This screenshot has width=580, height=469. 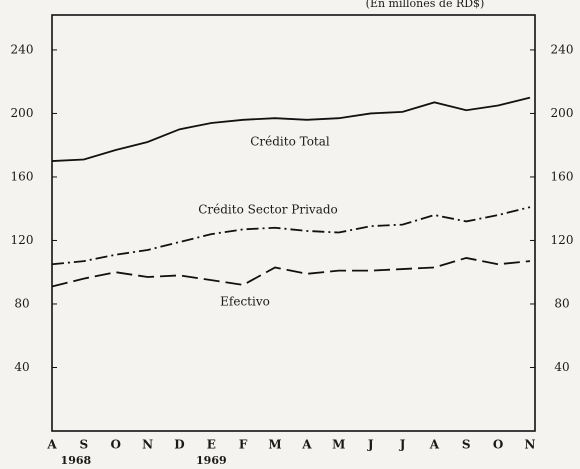 I want to click on year-label: 1969, so click(x=211, y=460).